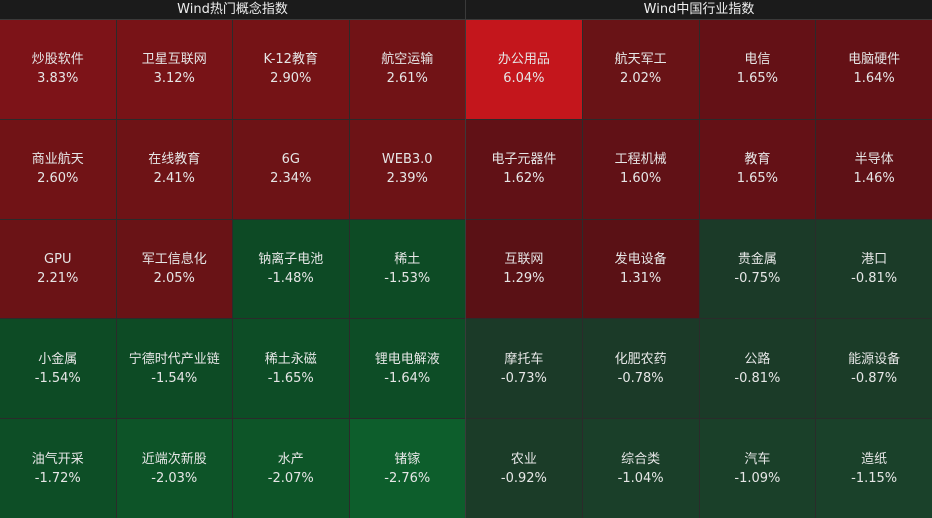  Describe the element at coordinates (874, 69) in the screenshot. I see `heatmap-cell: 电脑硬件 1.64%` at that location.